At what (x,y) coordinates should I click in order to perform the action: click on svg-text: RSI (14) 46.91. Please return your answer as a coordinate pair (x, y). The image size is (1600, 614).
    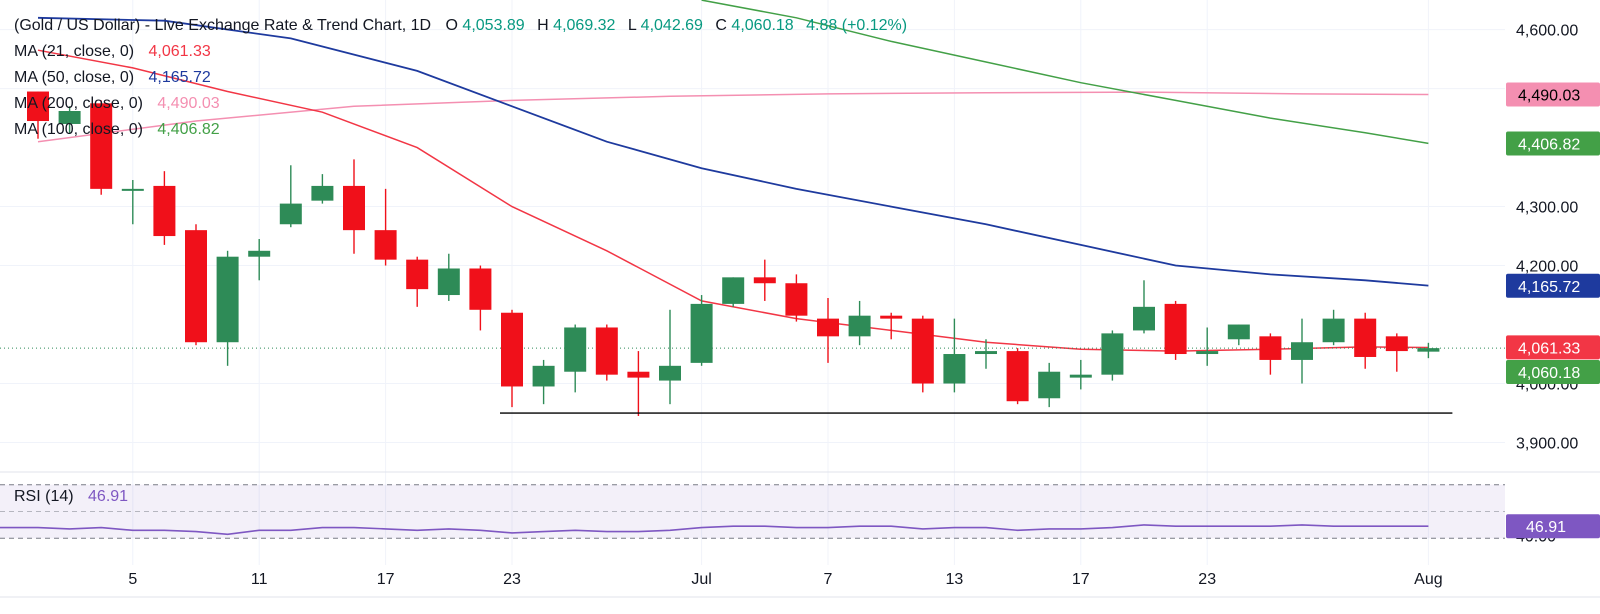
    Looking at the image, I should click on (71, 496).